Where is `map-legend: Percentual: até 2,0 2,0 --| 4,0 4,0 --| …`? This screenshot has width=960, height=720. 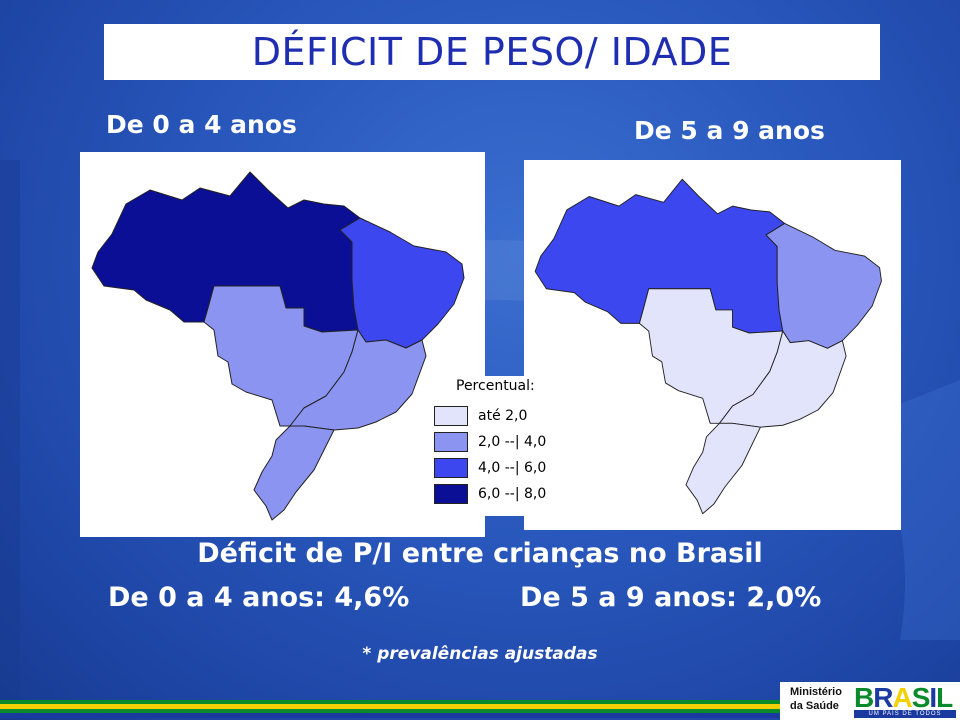
map-legend: Percentual: até 2,0 2,0 --| 4,0 4,0 --| … is located at coordinates (496, 446).